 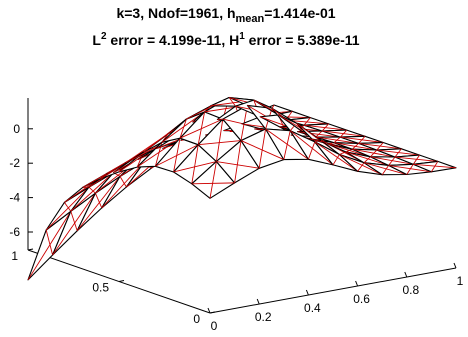 I want to click on x-axis-line, so click(x=333, y=290).